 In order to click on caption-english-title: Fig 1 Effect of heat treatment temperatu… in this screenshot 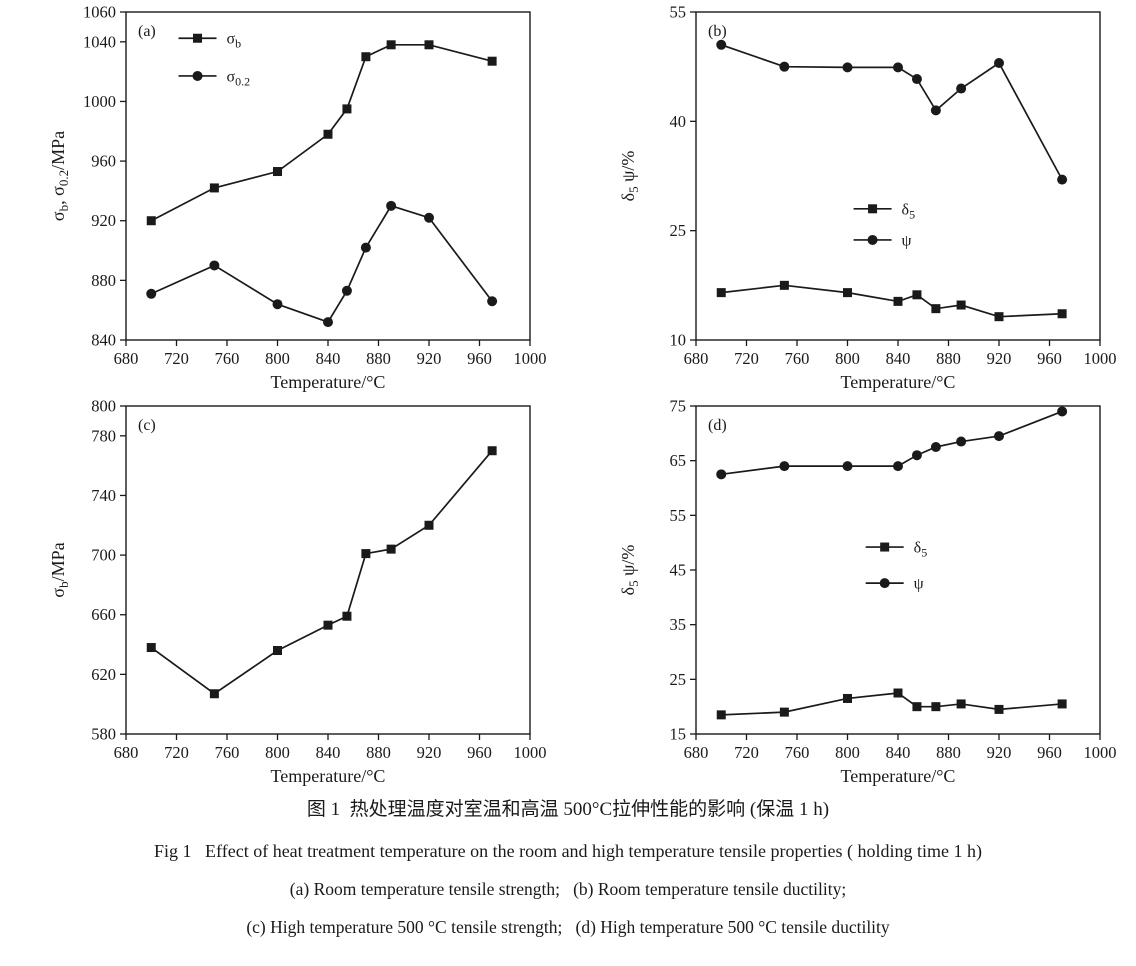, I will do `click(568, 851)`.